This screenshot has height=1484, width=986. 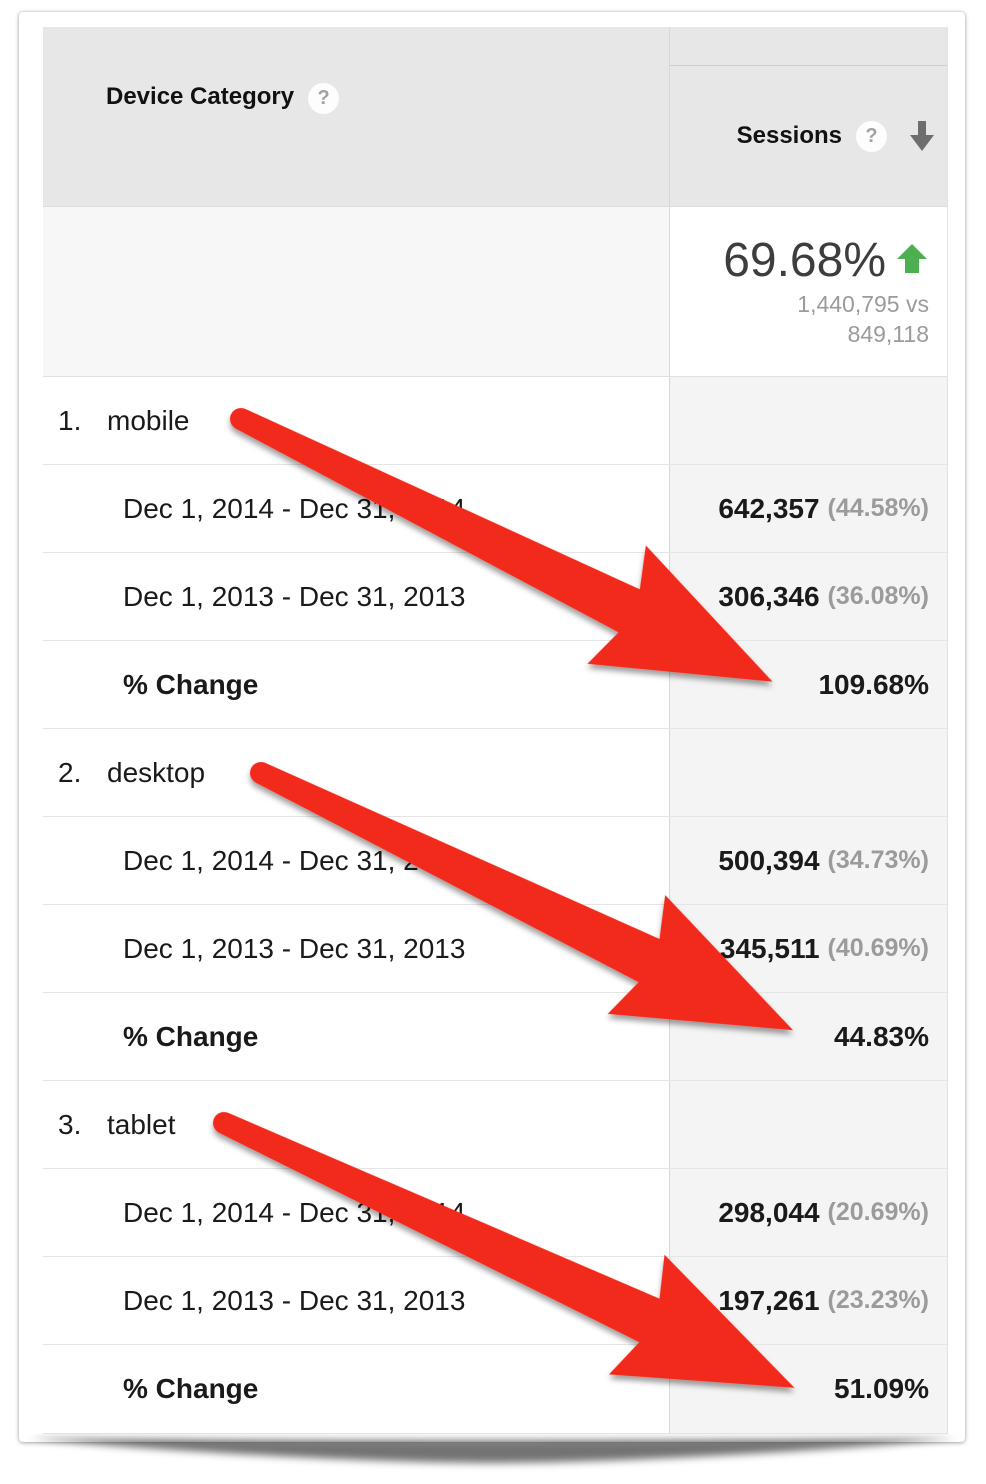 I want to click on row-rank: 1., so click(x=70, y=420).